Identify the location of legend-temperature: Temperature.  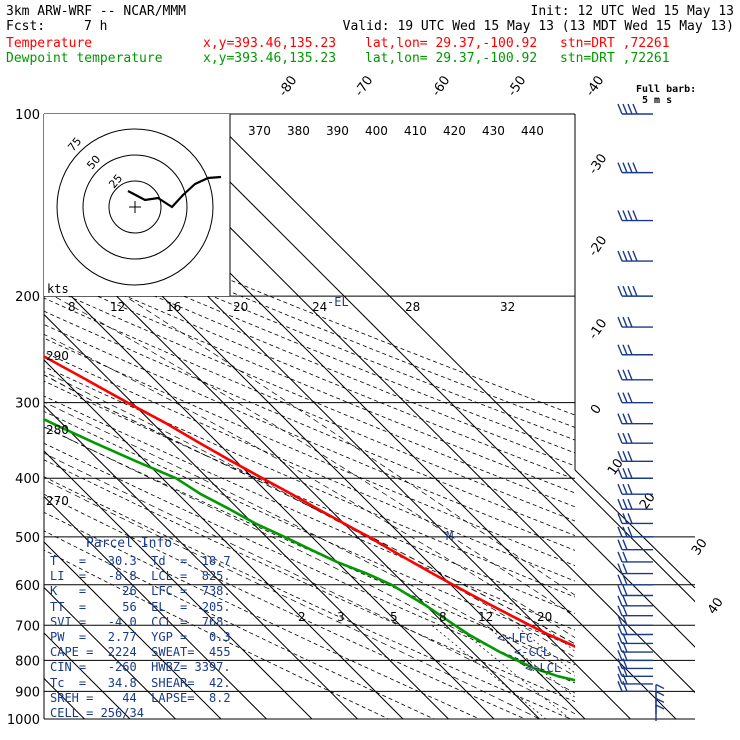
(49, 43).